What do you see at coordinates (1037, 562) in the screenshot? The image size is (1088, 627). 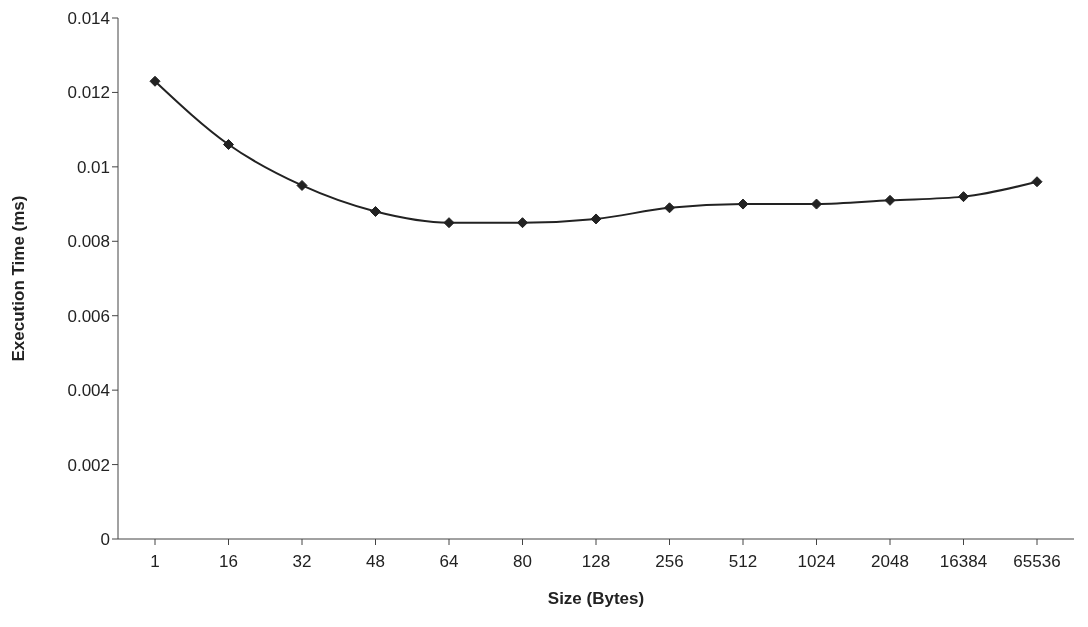 I see `x-tick-label: 65536` at bounding box center [1037, 562].